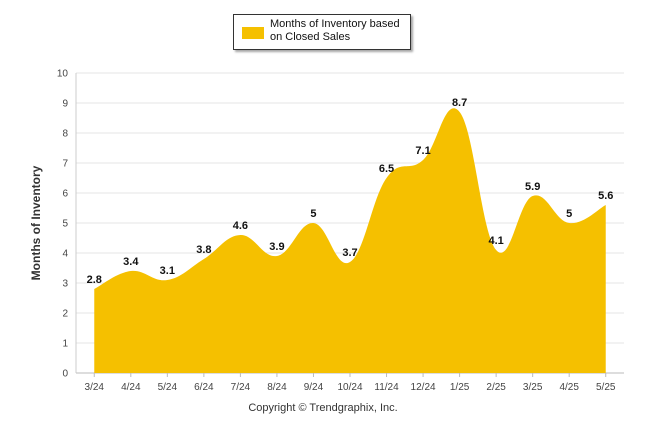  Describe the element at coordinates (203, 250) in the screenshot. I see `data-label: 3.8` at that location.